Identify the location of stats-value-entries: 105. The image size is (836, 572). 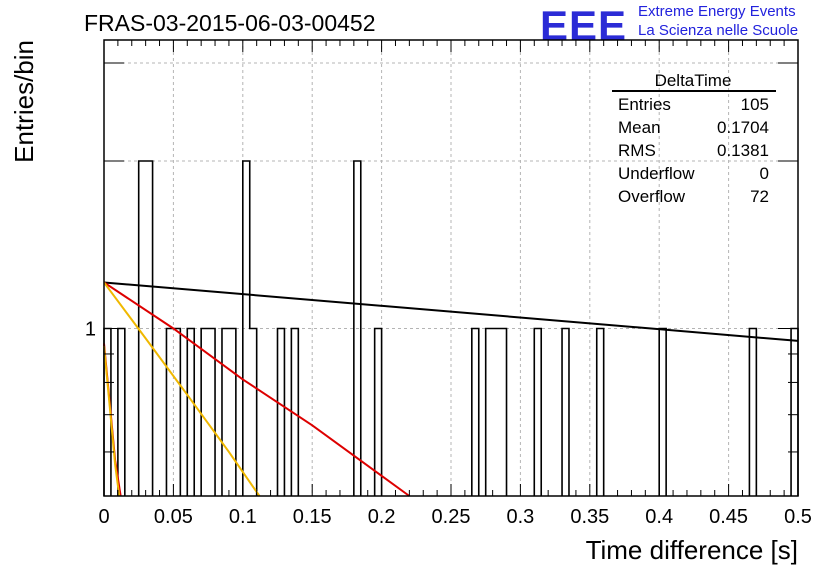
(755, 104).